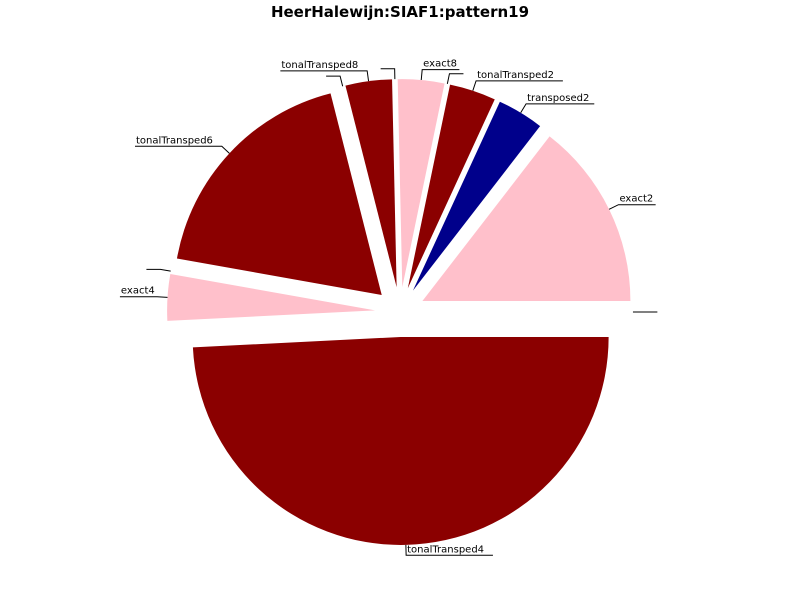 This screenshot has width=800, height=600. I want to click on slice-label-11: exact4, so click(138, 291).